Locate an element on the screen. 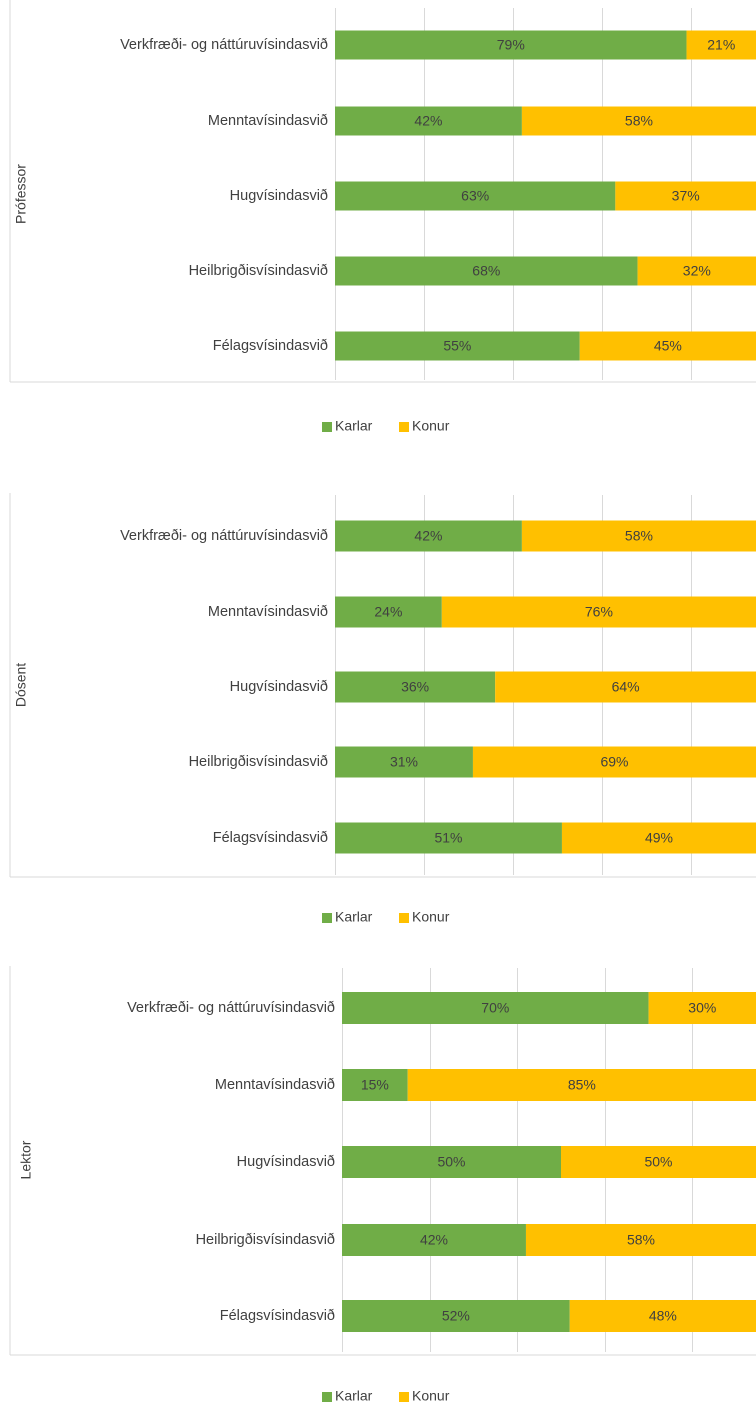 Image resolution: width=756 pixels, height=1412 pixels. data-label: 36% is located at coordinates (415, 687).